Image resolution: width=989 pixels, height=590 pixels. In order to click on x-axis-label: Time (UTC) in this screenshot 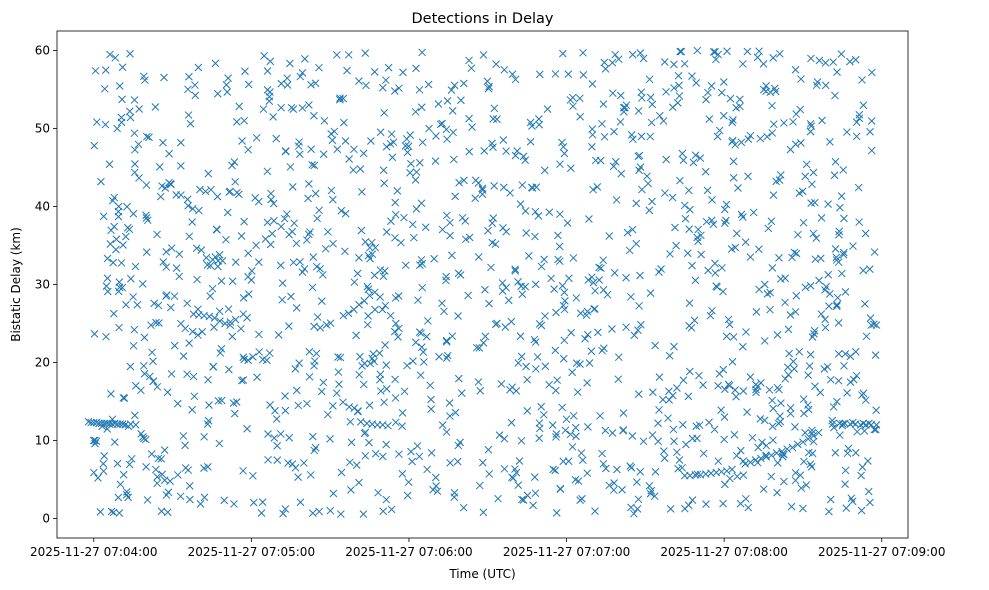, I will do `click(481, 574)`.